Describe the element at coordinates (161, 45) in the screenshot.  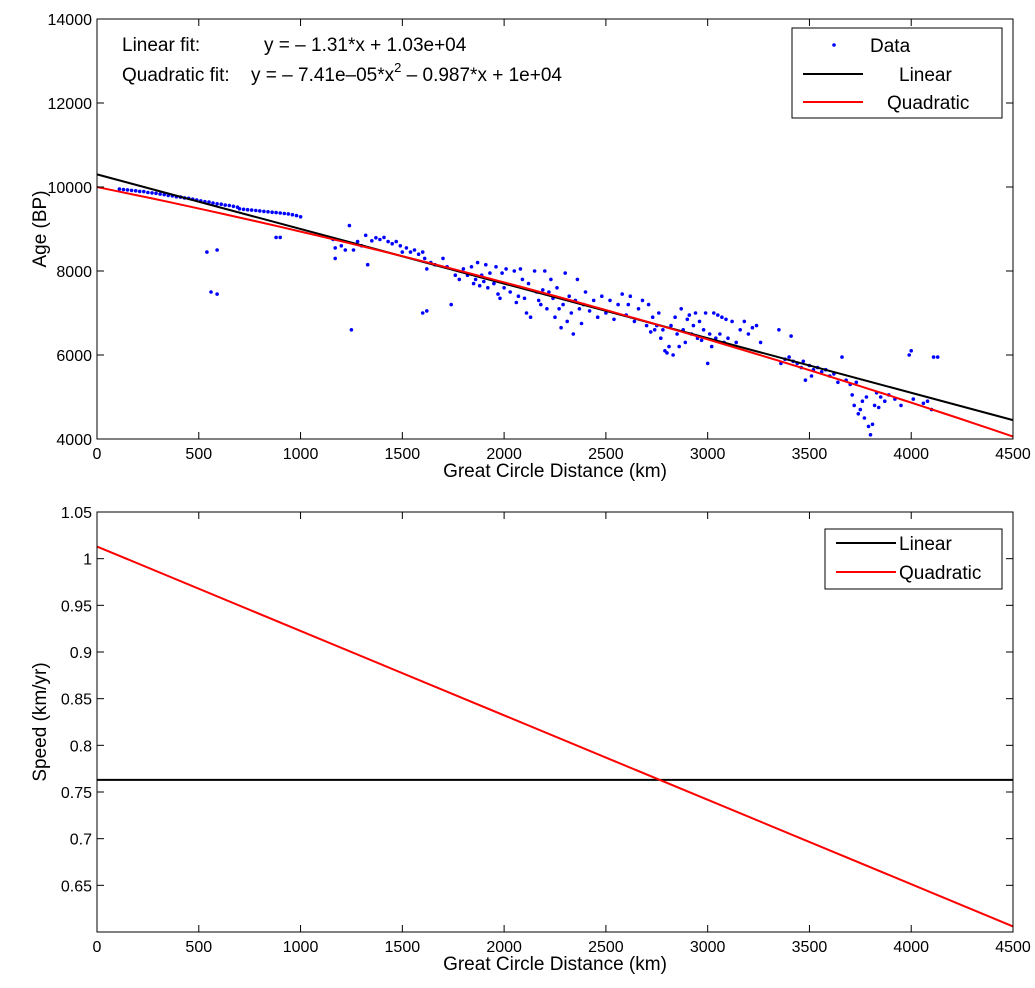
I see `linear-fit-label: Linear fit:` at that location.